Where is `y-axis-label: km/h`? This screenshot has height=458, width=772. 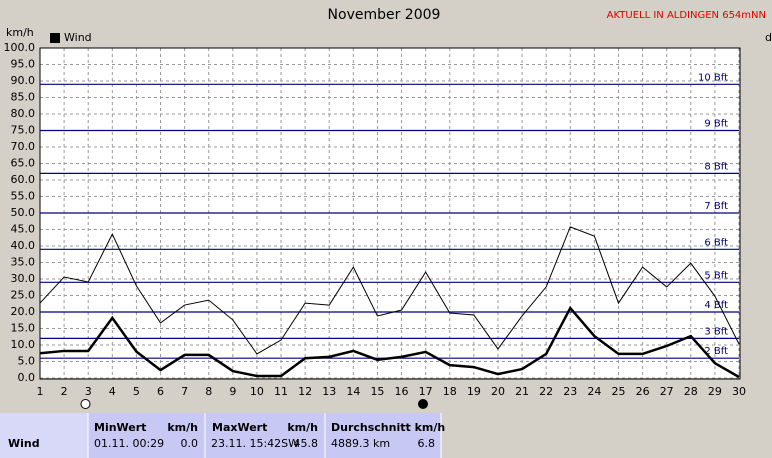
y-axis-label: km/h is located at coordinates (20, 32).